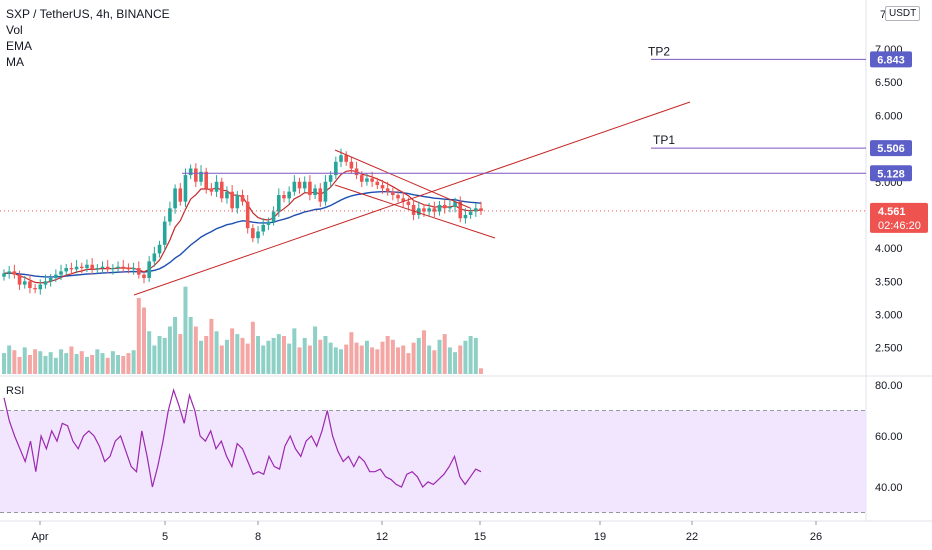 The image size is (932, 550). What do you see at coordinates (889, 349) in the screenshot?
I see `price-tick-label: 2.500` at bounding box center [889, 349].